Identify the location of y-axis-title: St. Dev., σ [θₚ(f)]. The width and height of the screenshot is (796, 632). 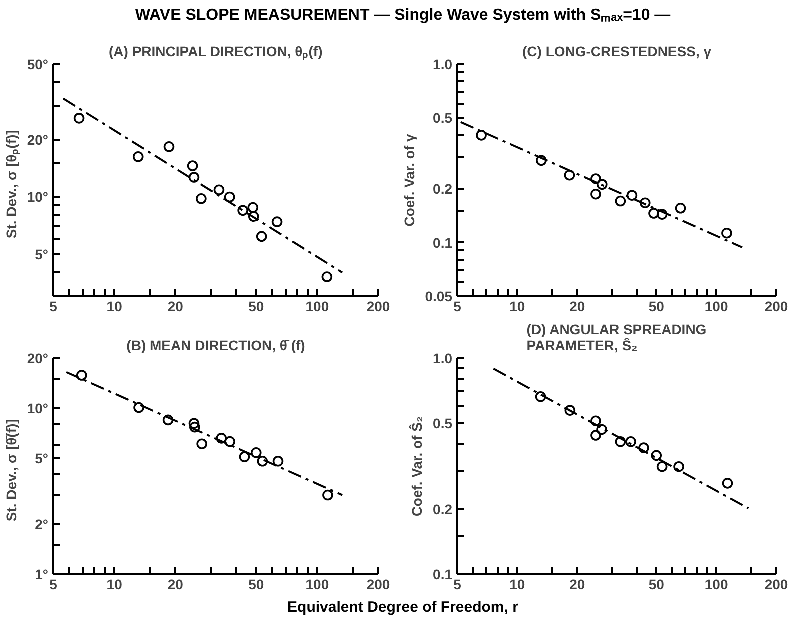
(11, 184).